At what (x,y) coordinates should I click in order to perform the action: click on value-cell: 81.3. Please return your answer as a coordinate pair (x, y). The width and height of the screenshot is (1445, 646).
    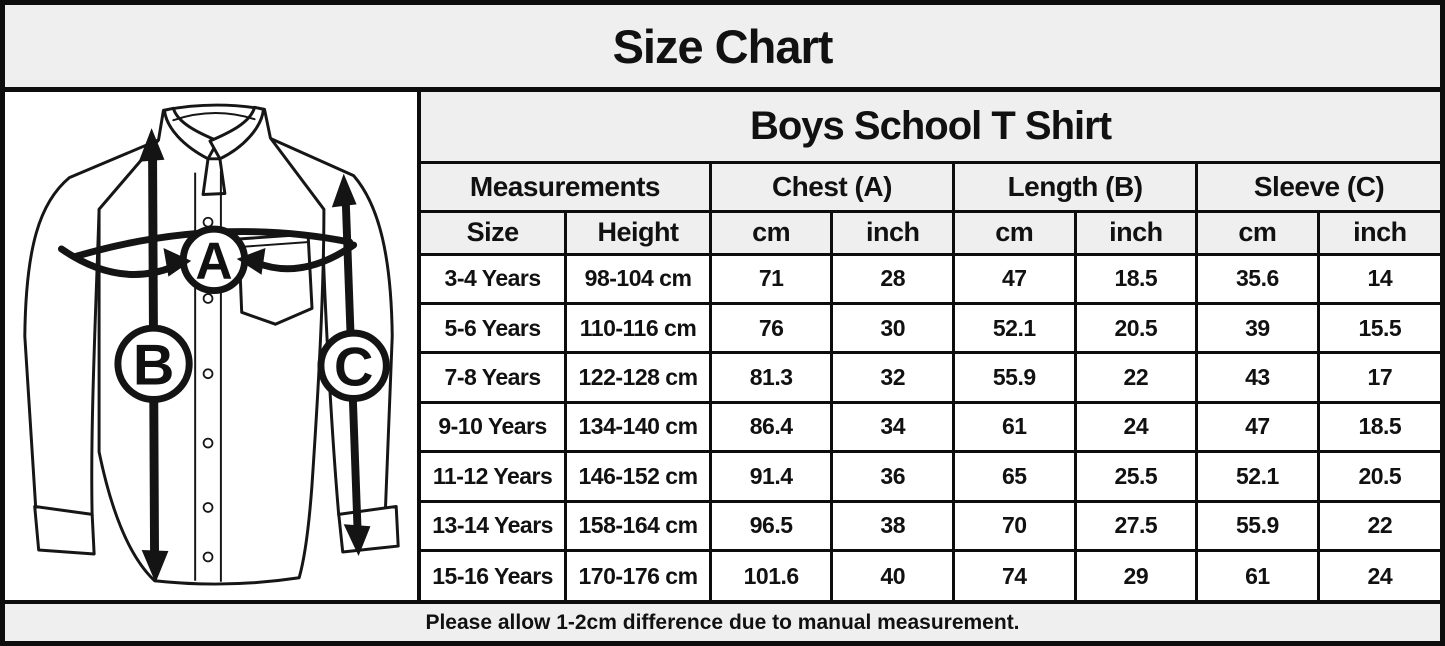
    Looking at the image, I should click on (771, 377).